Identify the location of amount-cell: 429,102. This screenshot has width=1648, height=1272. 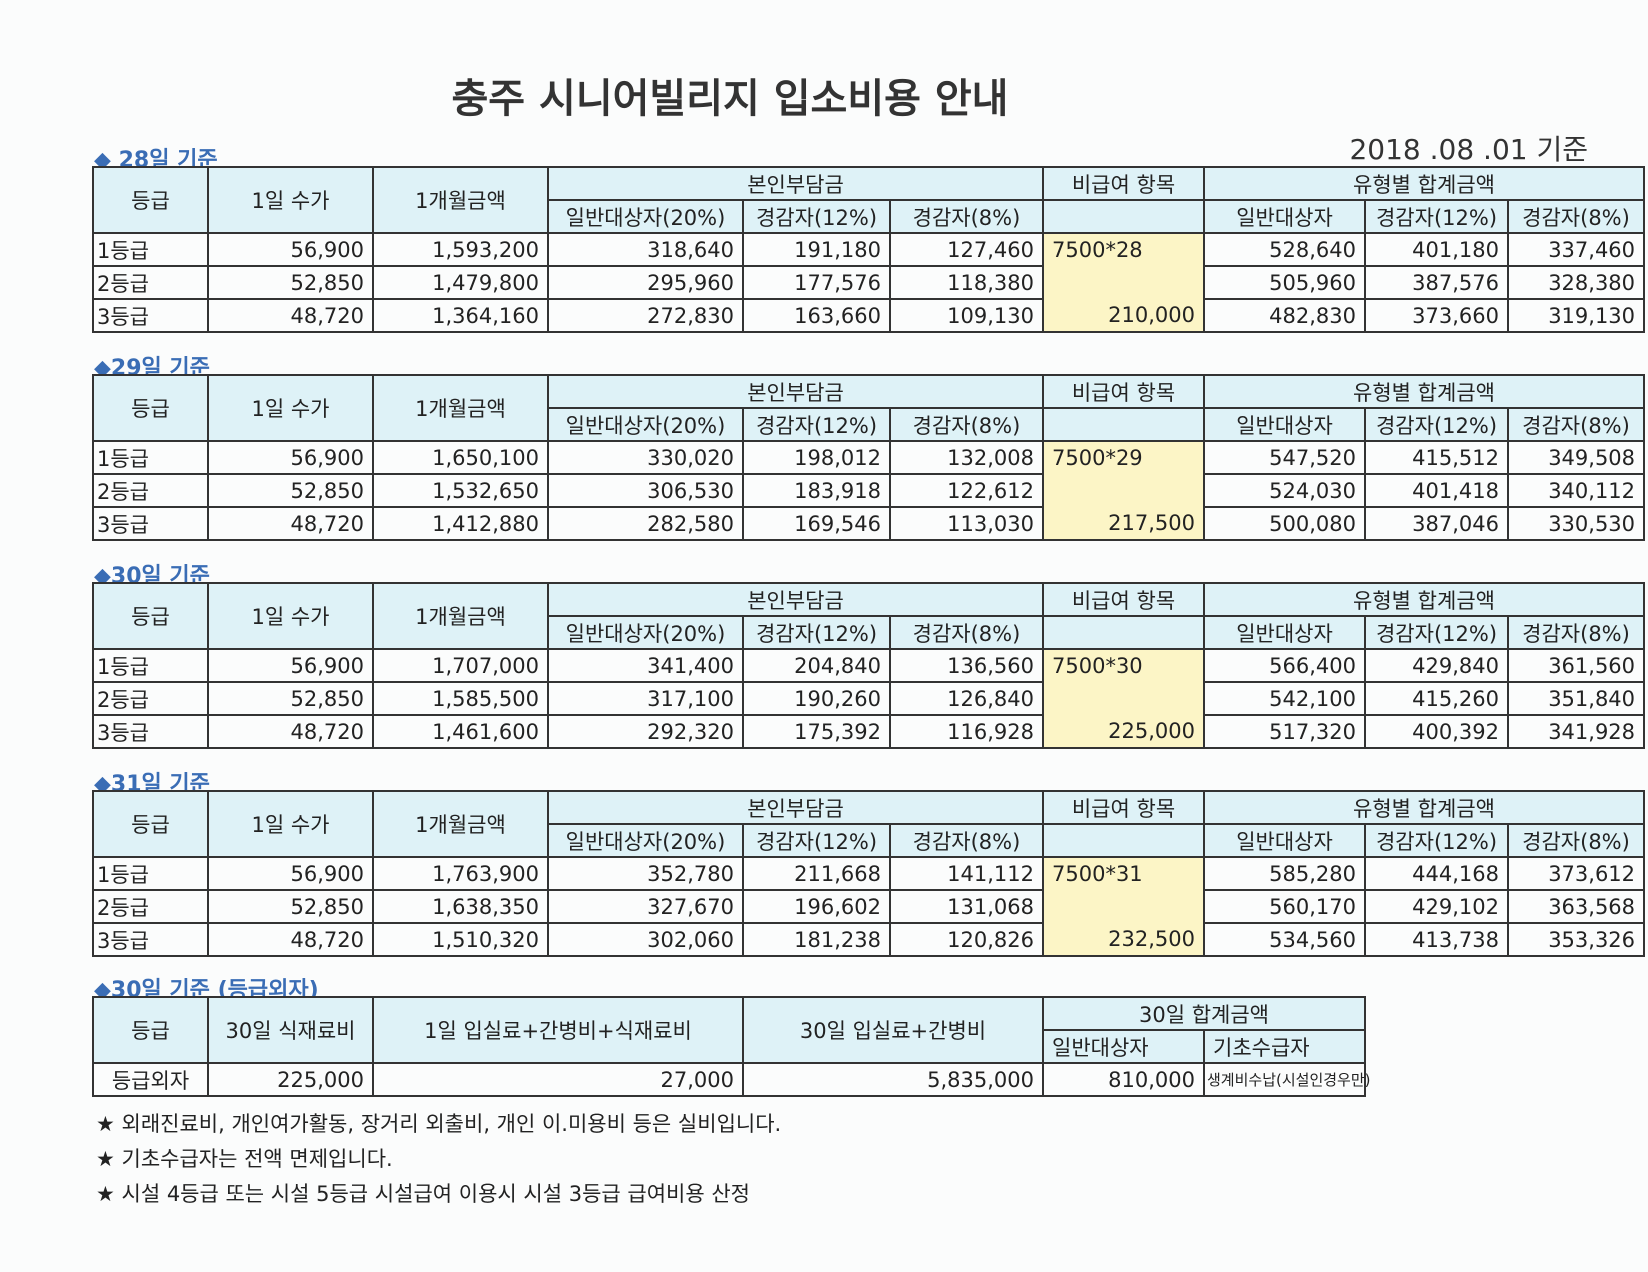
(1436, 906).